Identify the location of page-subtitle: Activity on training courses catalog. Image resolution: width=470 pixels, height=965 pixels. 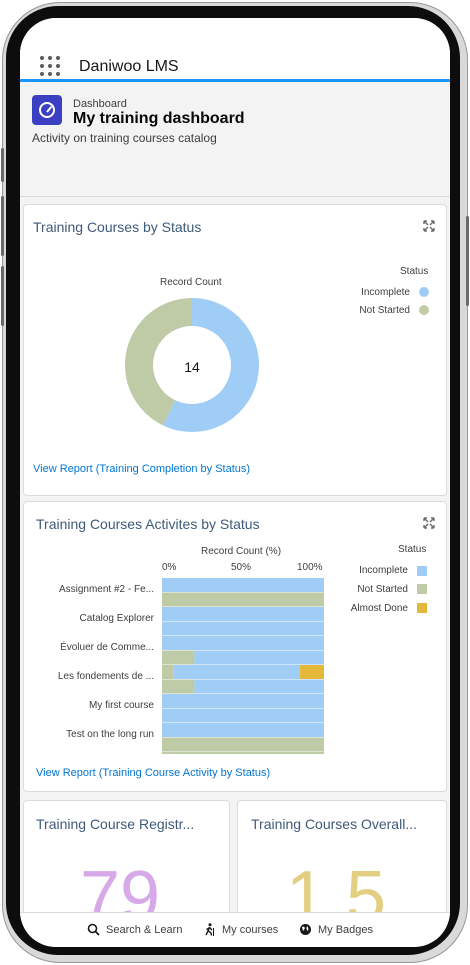
(124, 138).